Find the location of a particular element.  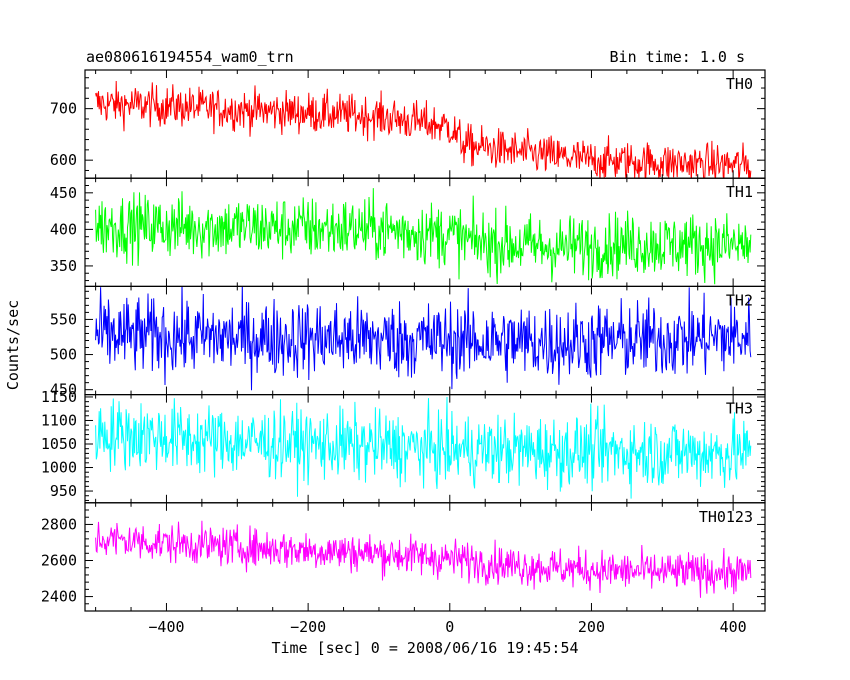

panel-label-th1: TH1 is located at coordinates (739, 192).